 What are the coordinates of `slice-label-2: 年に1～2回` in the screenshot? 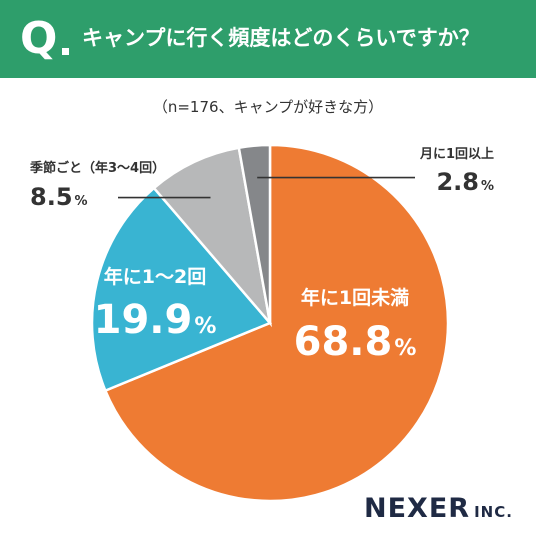 It's located at (155, 276).